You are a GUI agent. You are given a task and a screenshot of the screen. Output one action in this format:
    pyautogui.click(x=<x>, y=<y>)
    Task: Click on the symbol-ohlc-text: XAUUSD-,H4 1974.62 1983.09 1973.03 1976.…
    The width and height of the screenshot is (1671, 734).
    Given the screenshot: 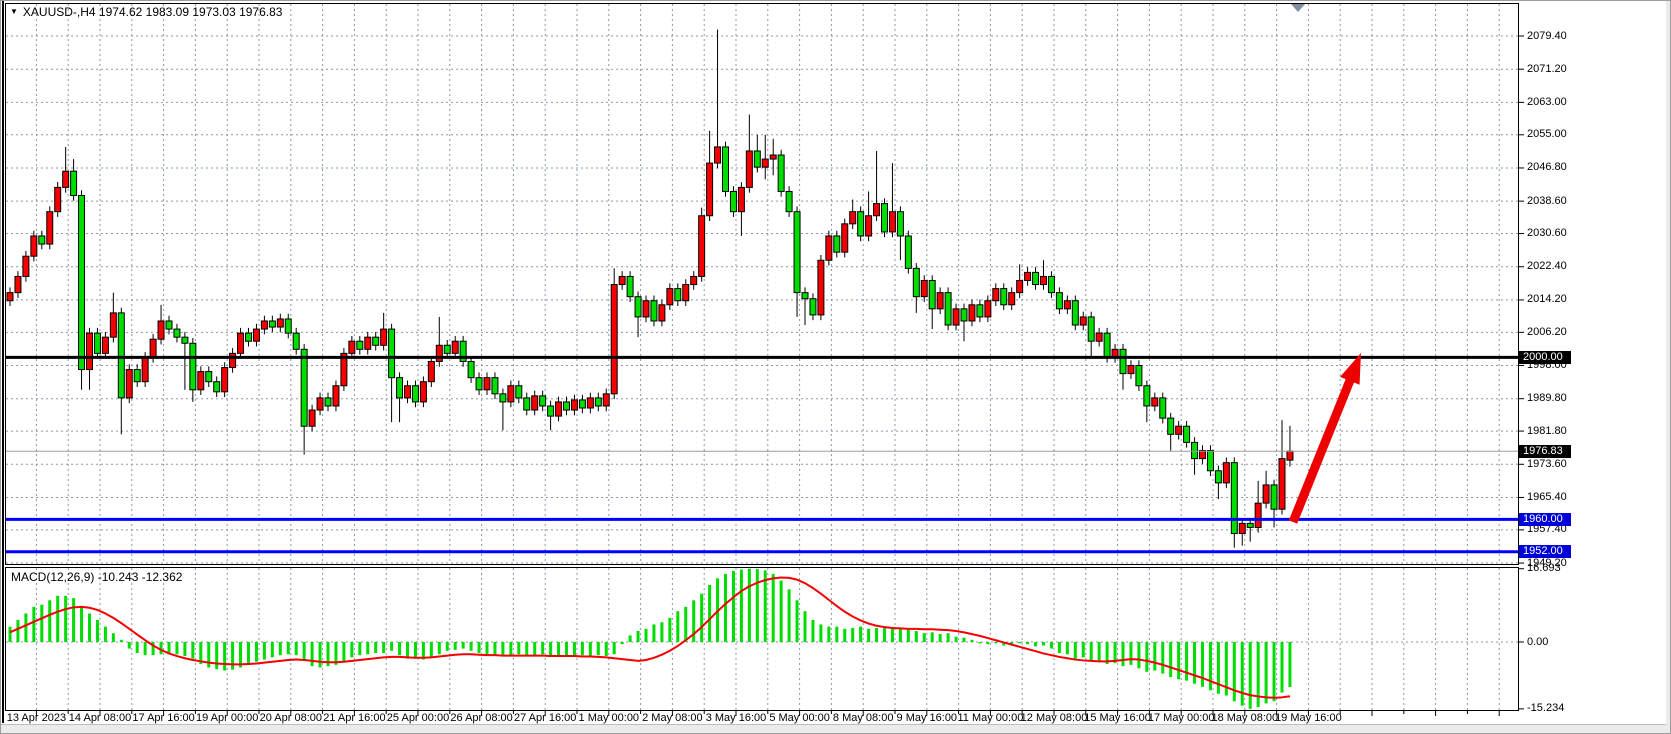 What is the action you would take?
    pyautogui.click(x=152, y=12)
    